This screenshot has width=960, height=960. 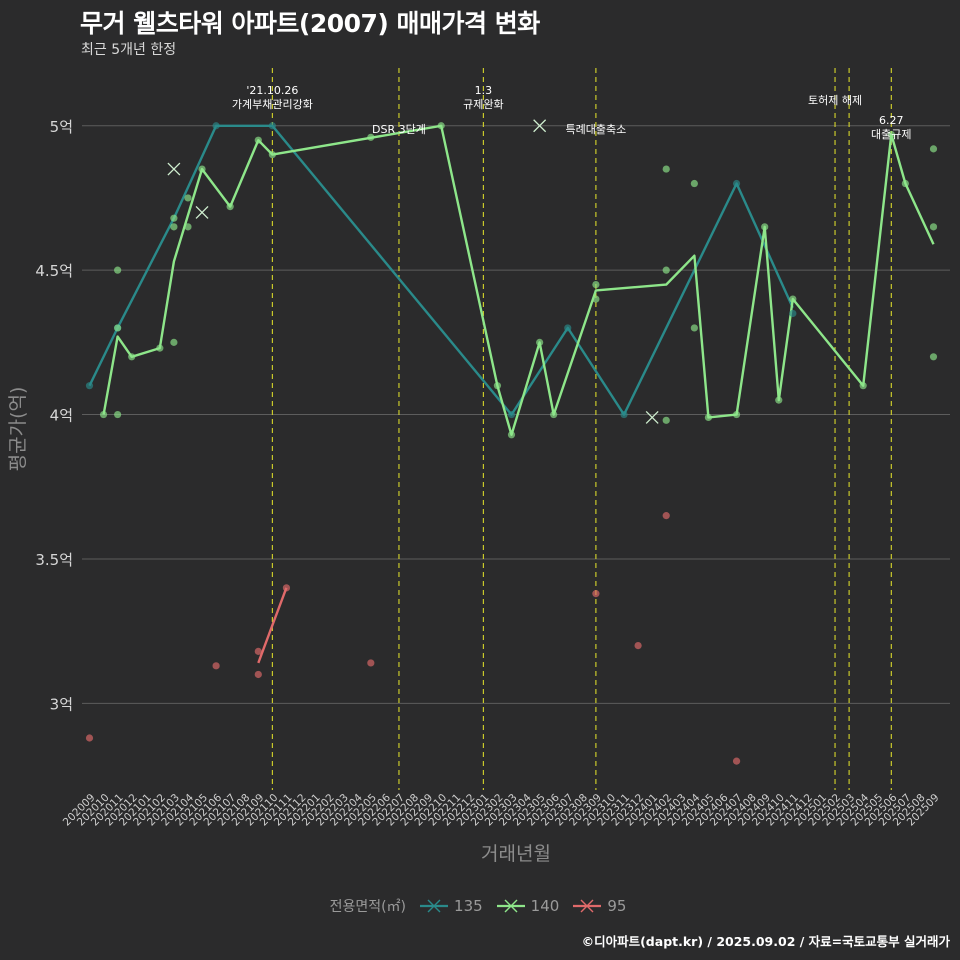 I want to click on event-label: 1.3, so click(x=484, y=90).